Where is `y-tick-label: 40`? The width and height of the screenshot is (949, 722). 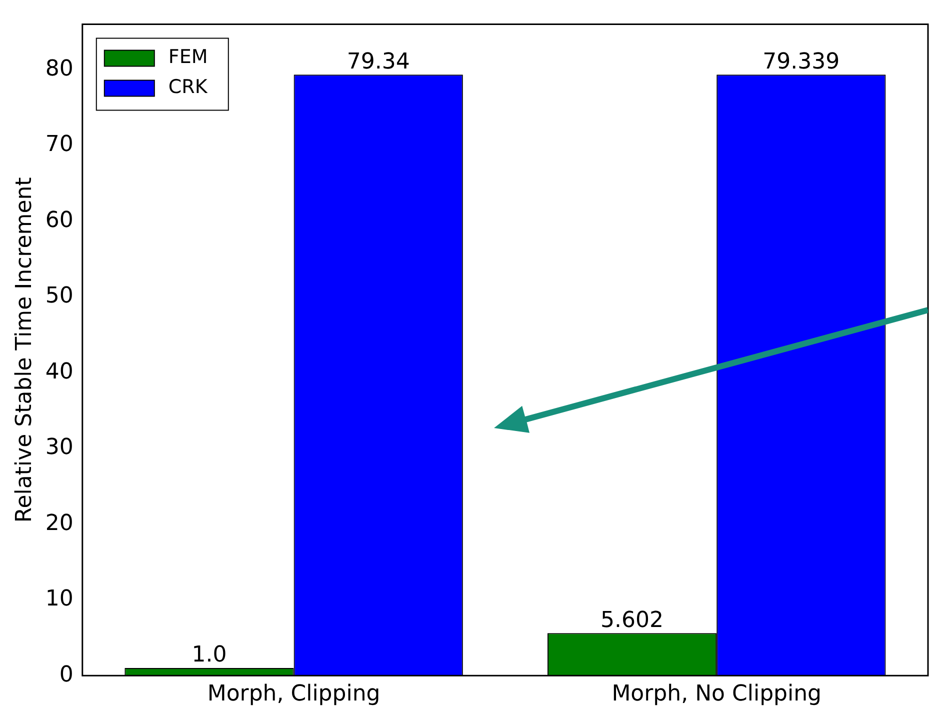
y-tick-label: 40 is located at coordinates (59, 371).